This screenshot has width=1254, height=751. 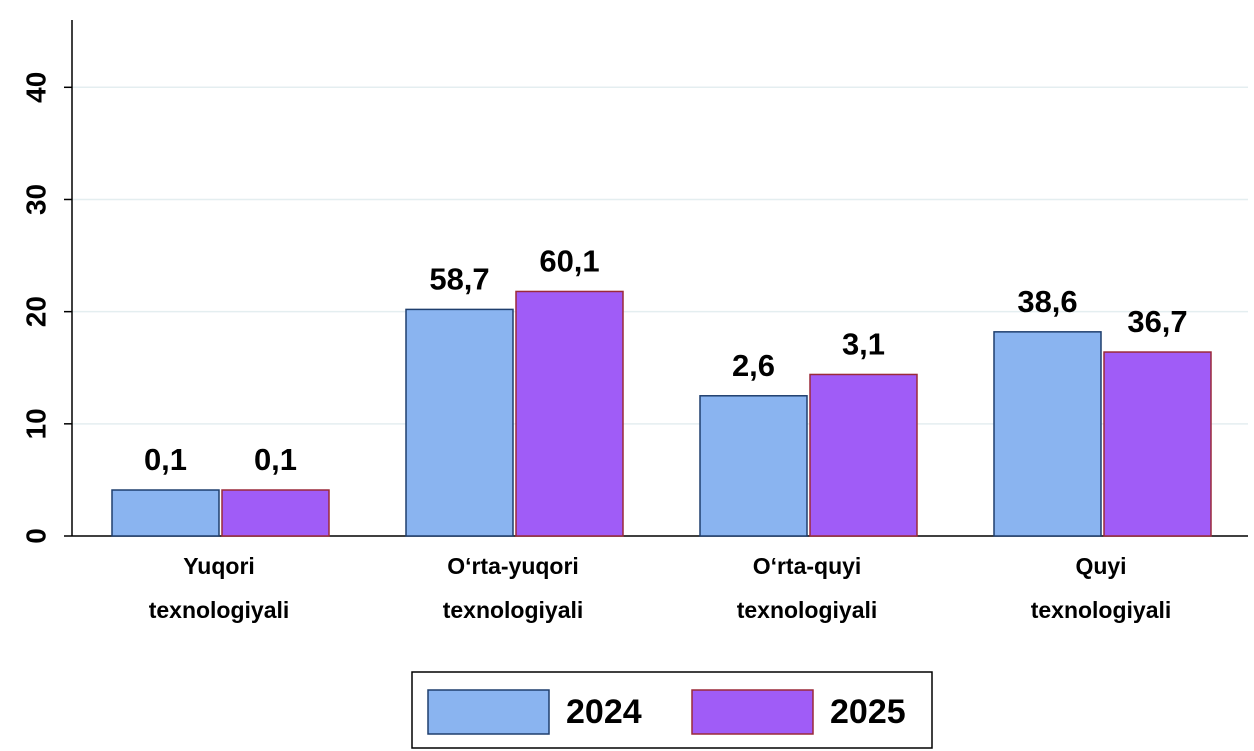 What do you see at coordinates (219, 566) in the screenshot?
I see `x-tick-label: Yuqori` at bounding box center [219, 566].